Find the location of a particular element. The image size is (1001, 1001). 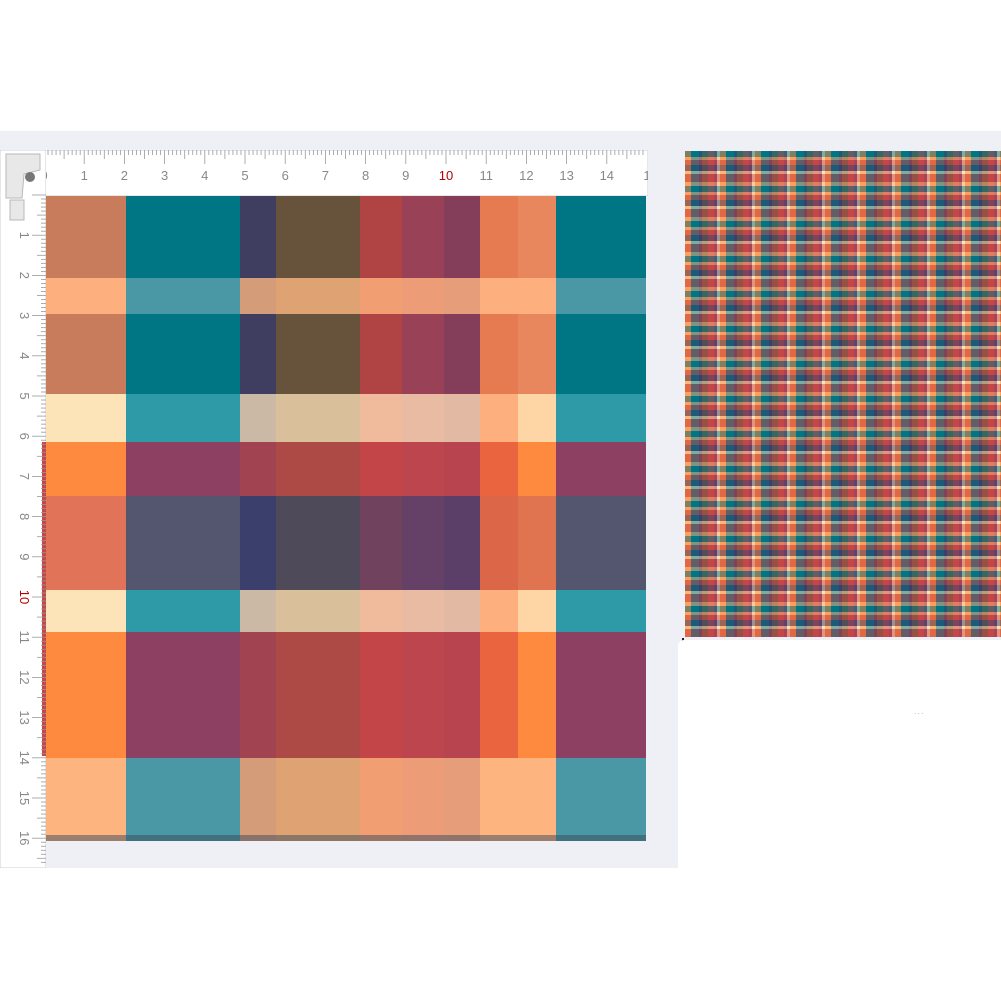

ruler-v-label: 7 is located at coordinates (24, 476).